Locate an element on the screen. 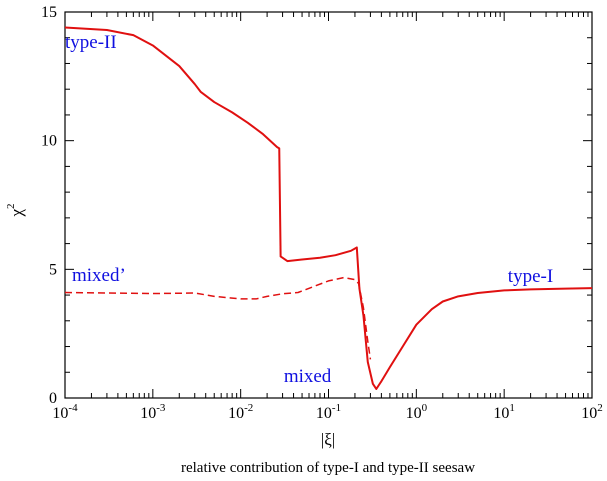 This screenshot has width=607, height=481. annotation-label: type-I is located at coordinates (530, 276).